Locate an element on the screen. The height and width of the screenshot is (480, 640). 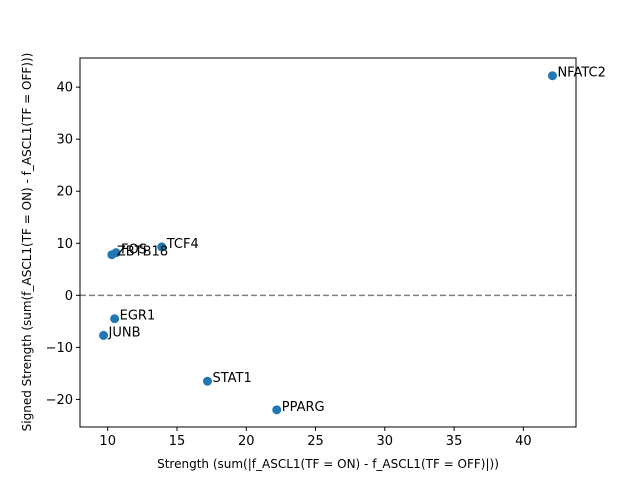
point-label-tcf4: TCF4 is located at coordinates (182, 244).